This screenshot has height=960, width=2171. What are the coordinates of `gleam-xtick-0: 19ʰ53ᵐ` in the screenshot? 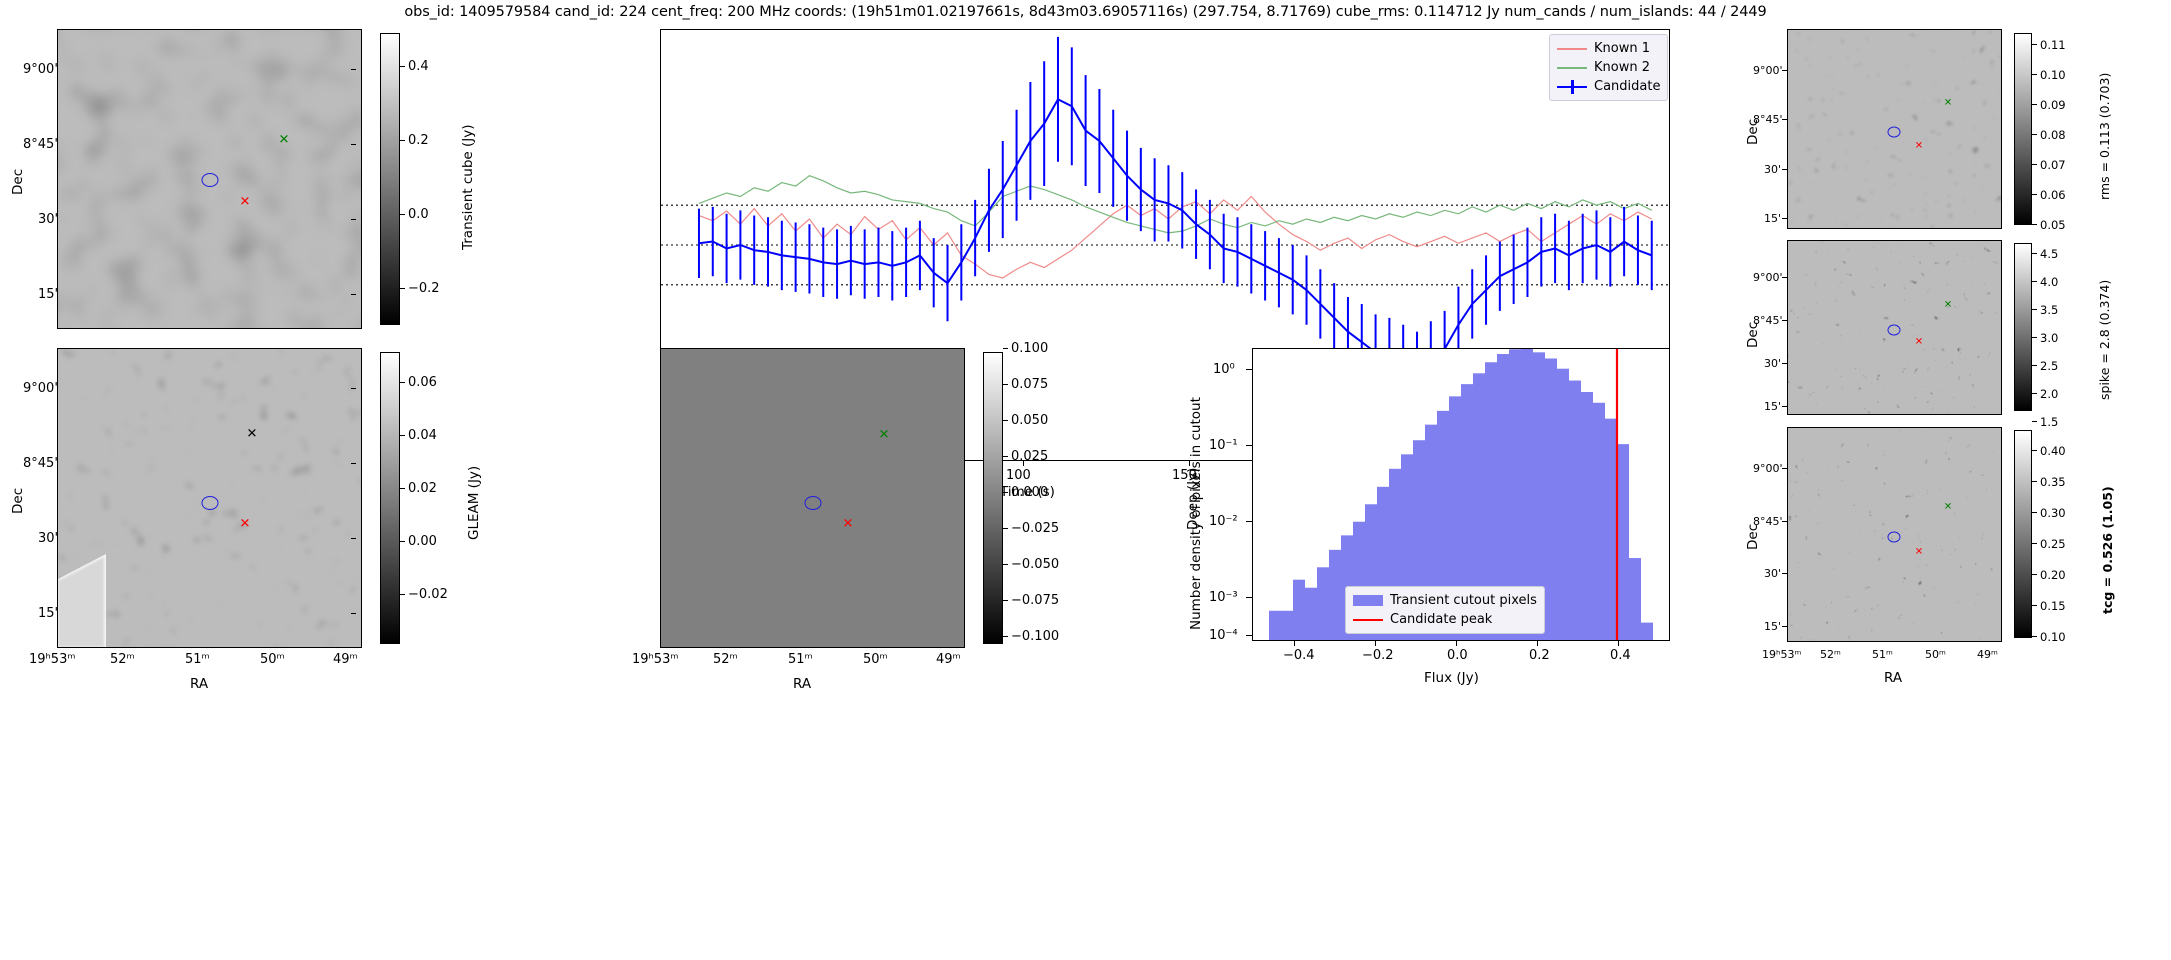 It's located at (52, 659).